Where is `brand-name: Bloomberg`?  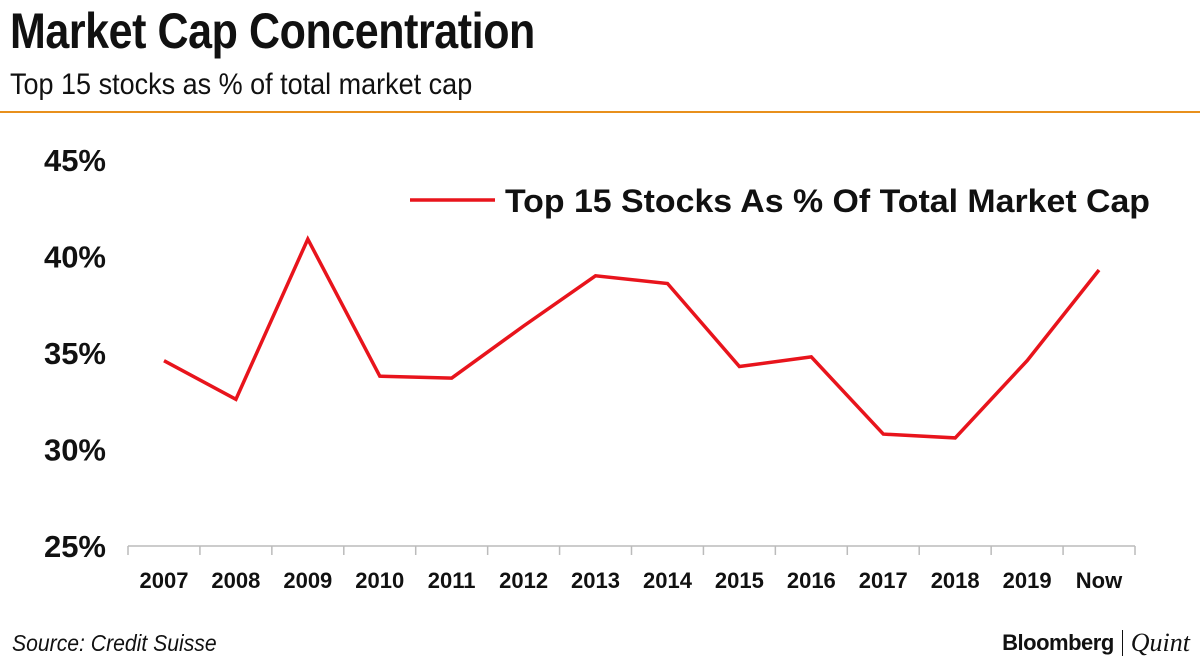 brand-name: Bloomberg is located at coordinates (1058, 642).